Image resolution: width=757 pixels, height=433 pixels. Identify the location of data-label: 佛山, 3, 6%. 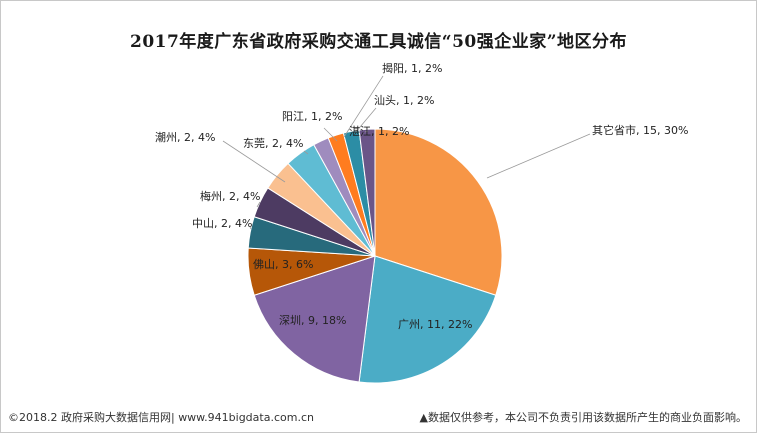
(283, 264).